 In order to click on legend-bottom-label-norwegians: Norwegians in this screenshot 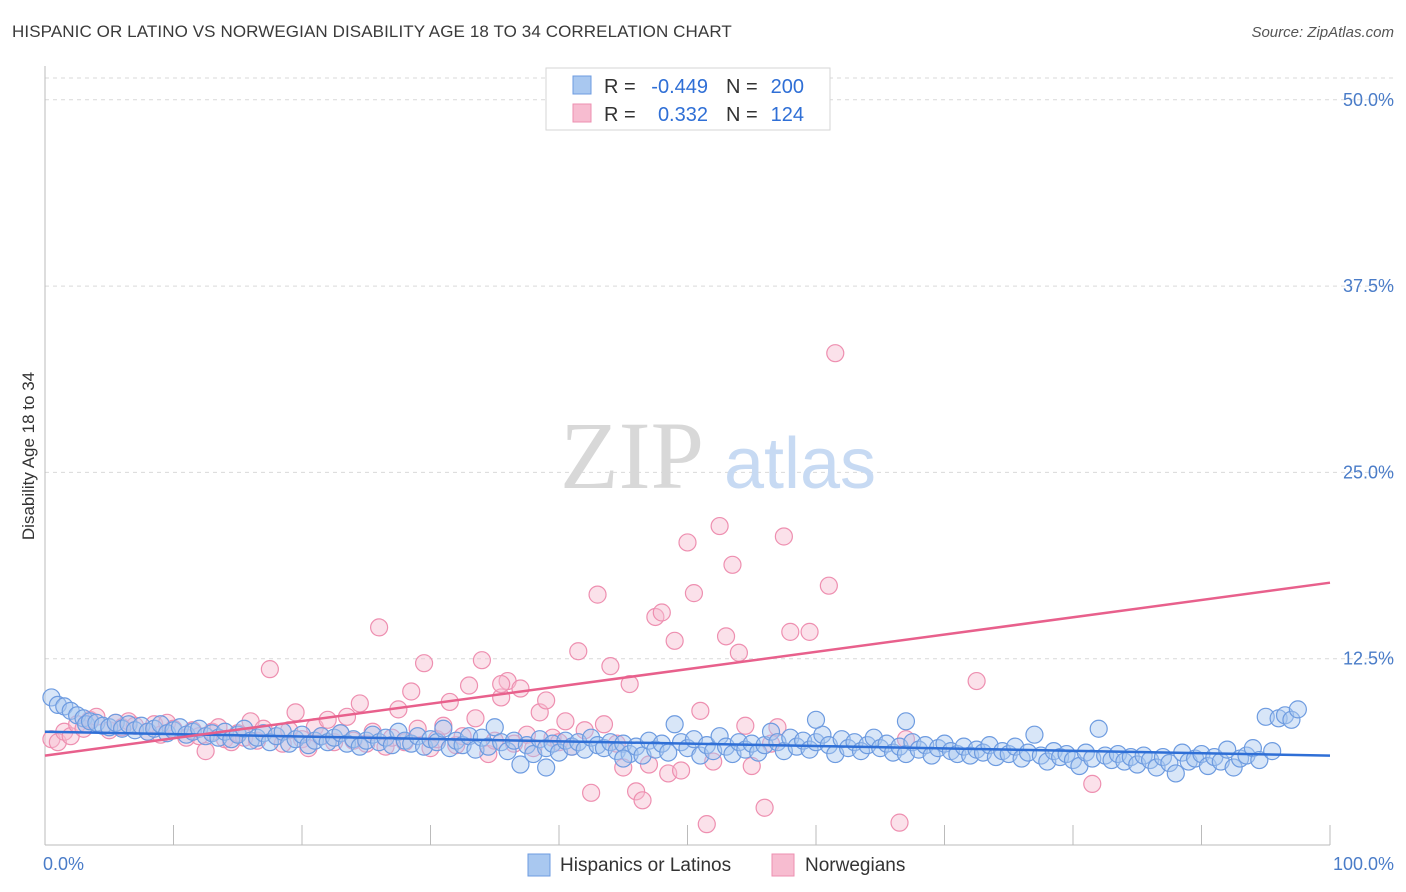, I will do `click(855, 865)`.